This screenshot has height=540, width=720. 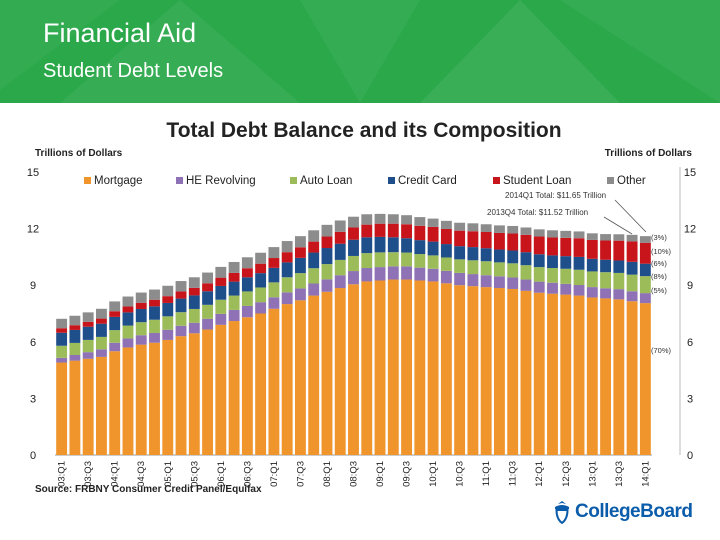 What do you see at coordinates (592, 474) in the screenshot?
I see `x-tick-label: 13:Q1` at bounding box center [592, 474].